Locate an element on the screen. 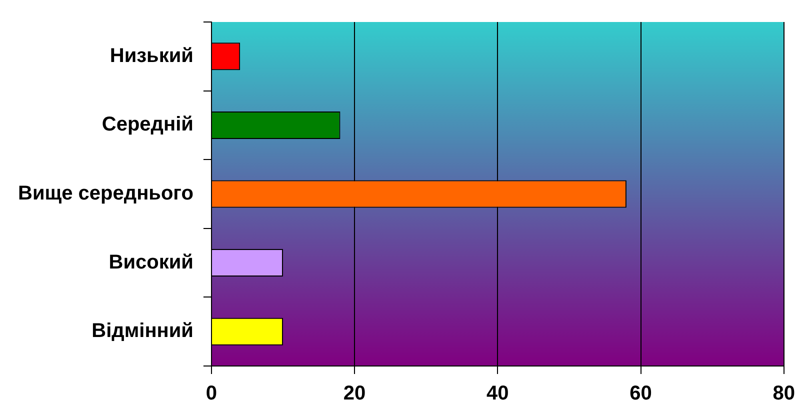 This screenshot has height=418, width=803. x-tick-label: 40 is located at coordinates (497, 393).